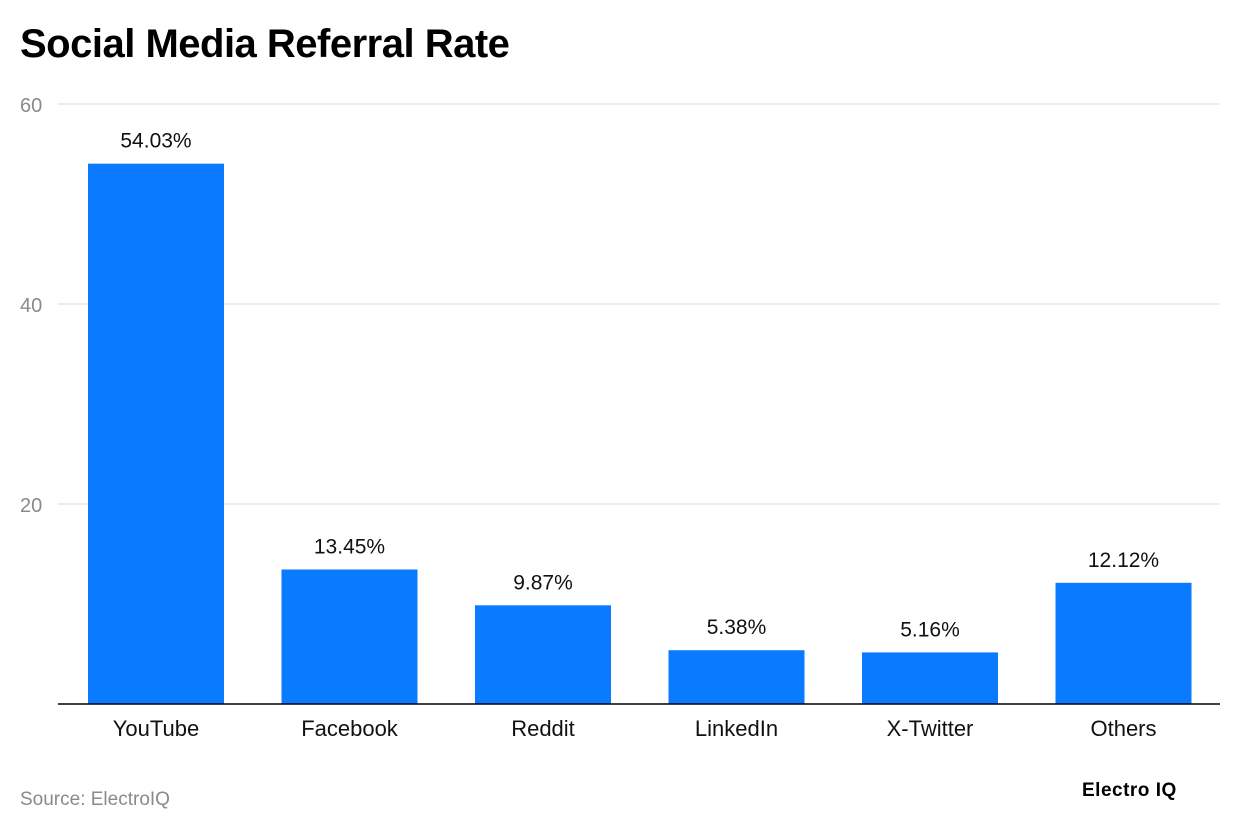  I want to click on bar-x-twitter, so click(930, 678).